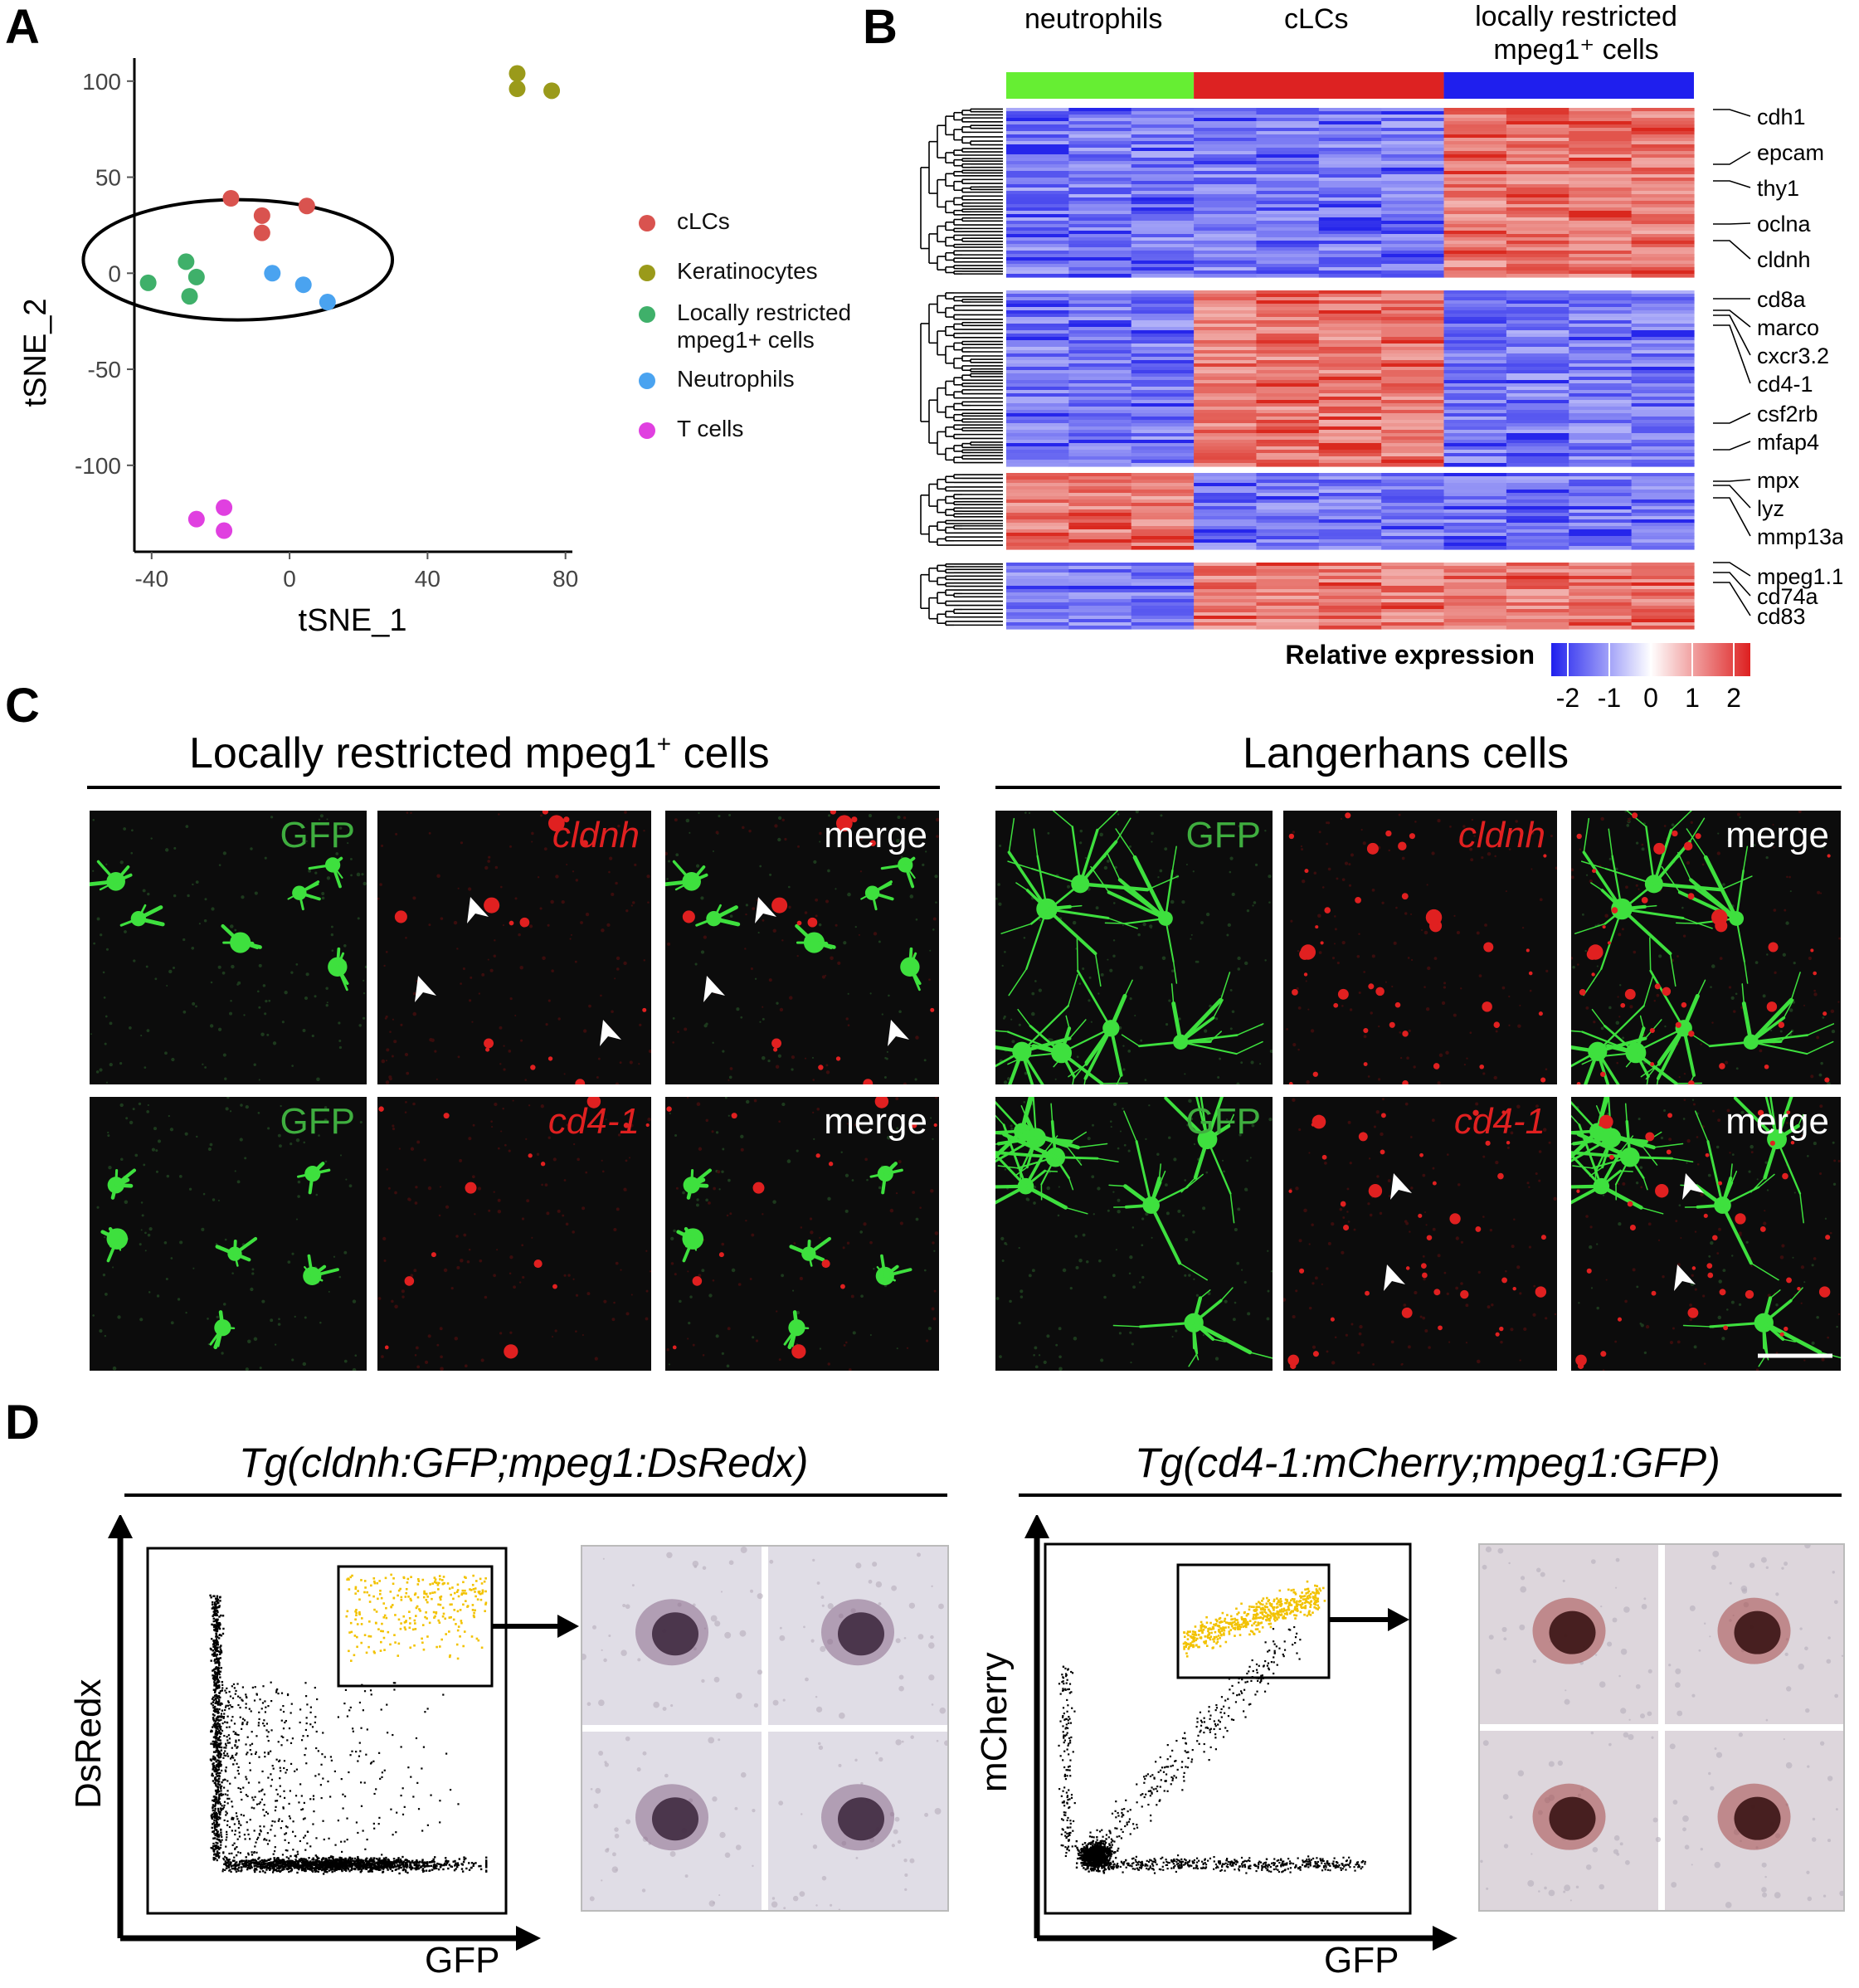 The width and height of the screenshot is (1859, 1988). Describe the element at coordinates (479, 753) in the screenshot. I see `panel-c-left-title: Locally restricted mpeg1+ cells` at that location.